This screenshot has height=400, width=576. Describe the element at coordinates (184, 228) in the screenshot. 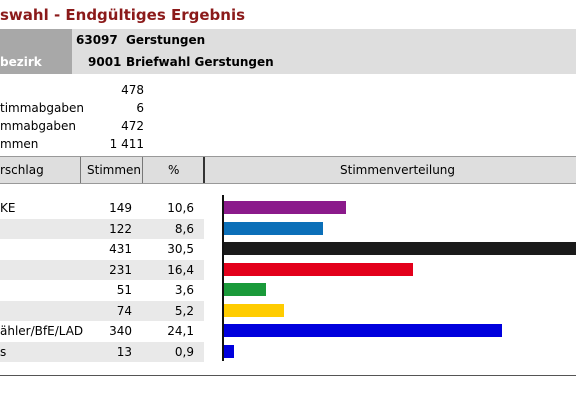

I see `percent-value: 8,6` at that location.